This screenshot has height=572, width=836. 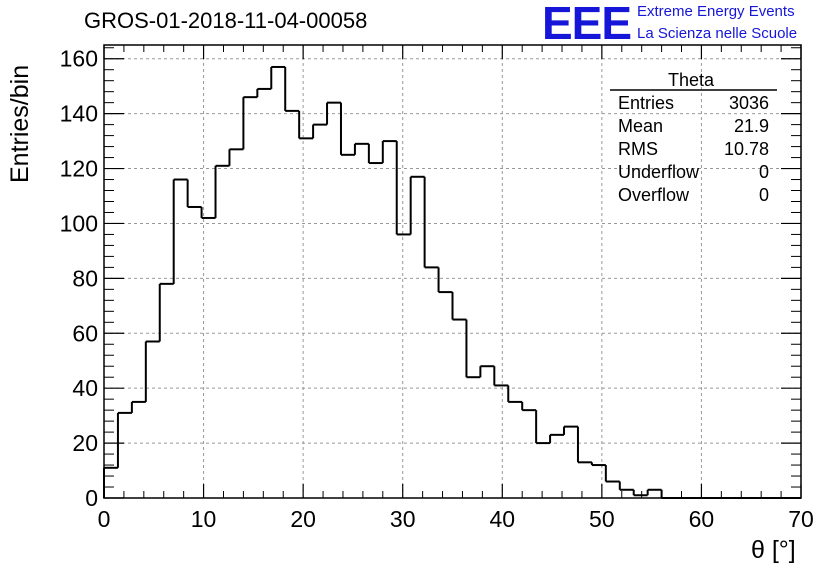 What do you see at coordinates (638, 149) in the screenshot?
I see `stats-rms-label: RMS` at bounding box center [638, 149].